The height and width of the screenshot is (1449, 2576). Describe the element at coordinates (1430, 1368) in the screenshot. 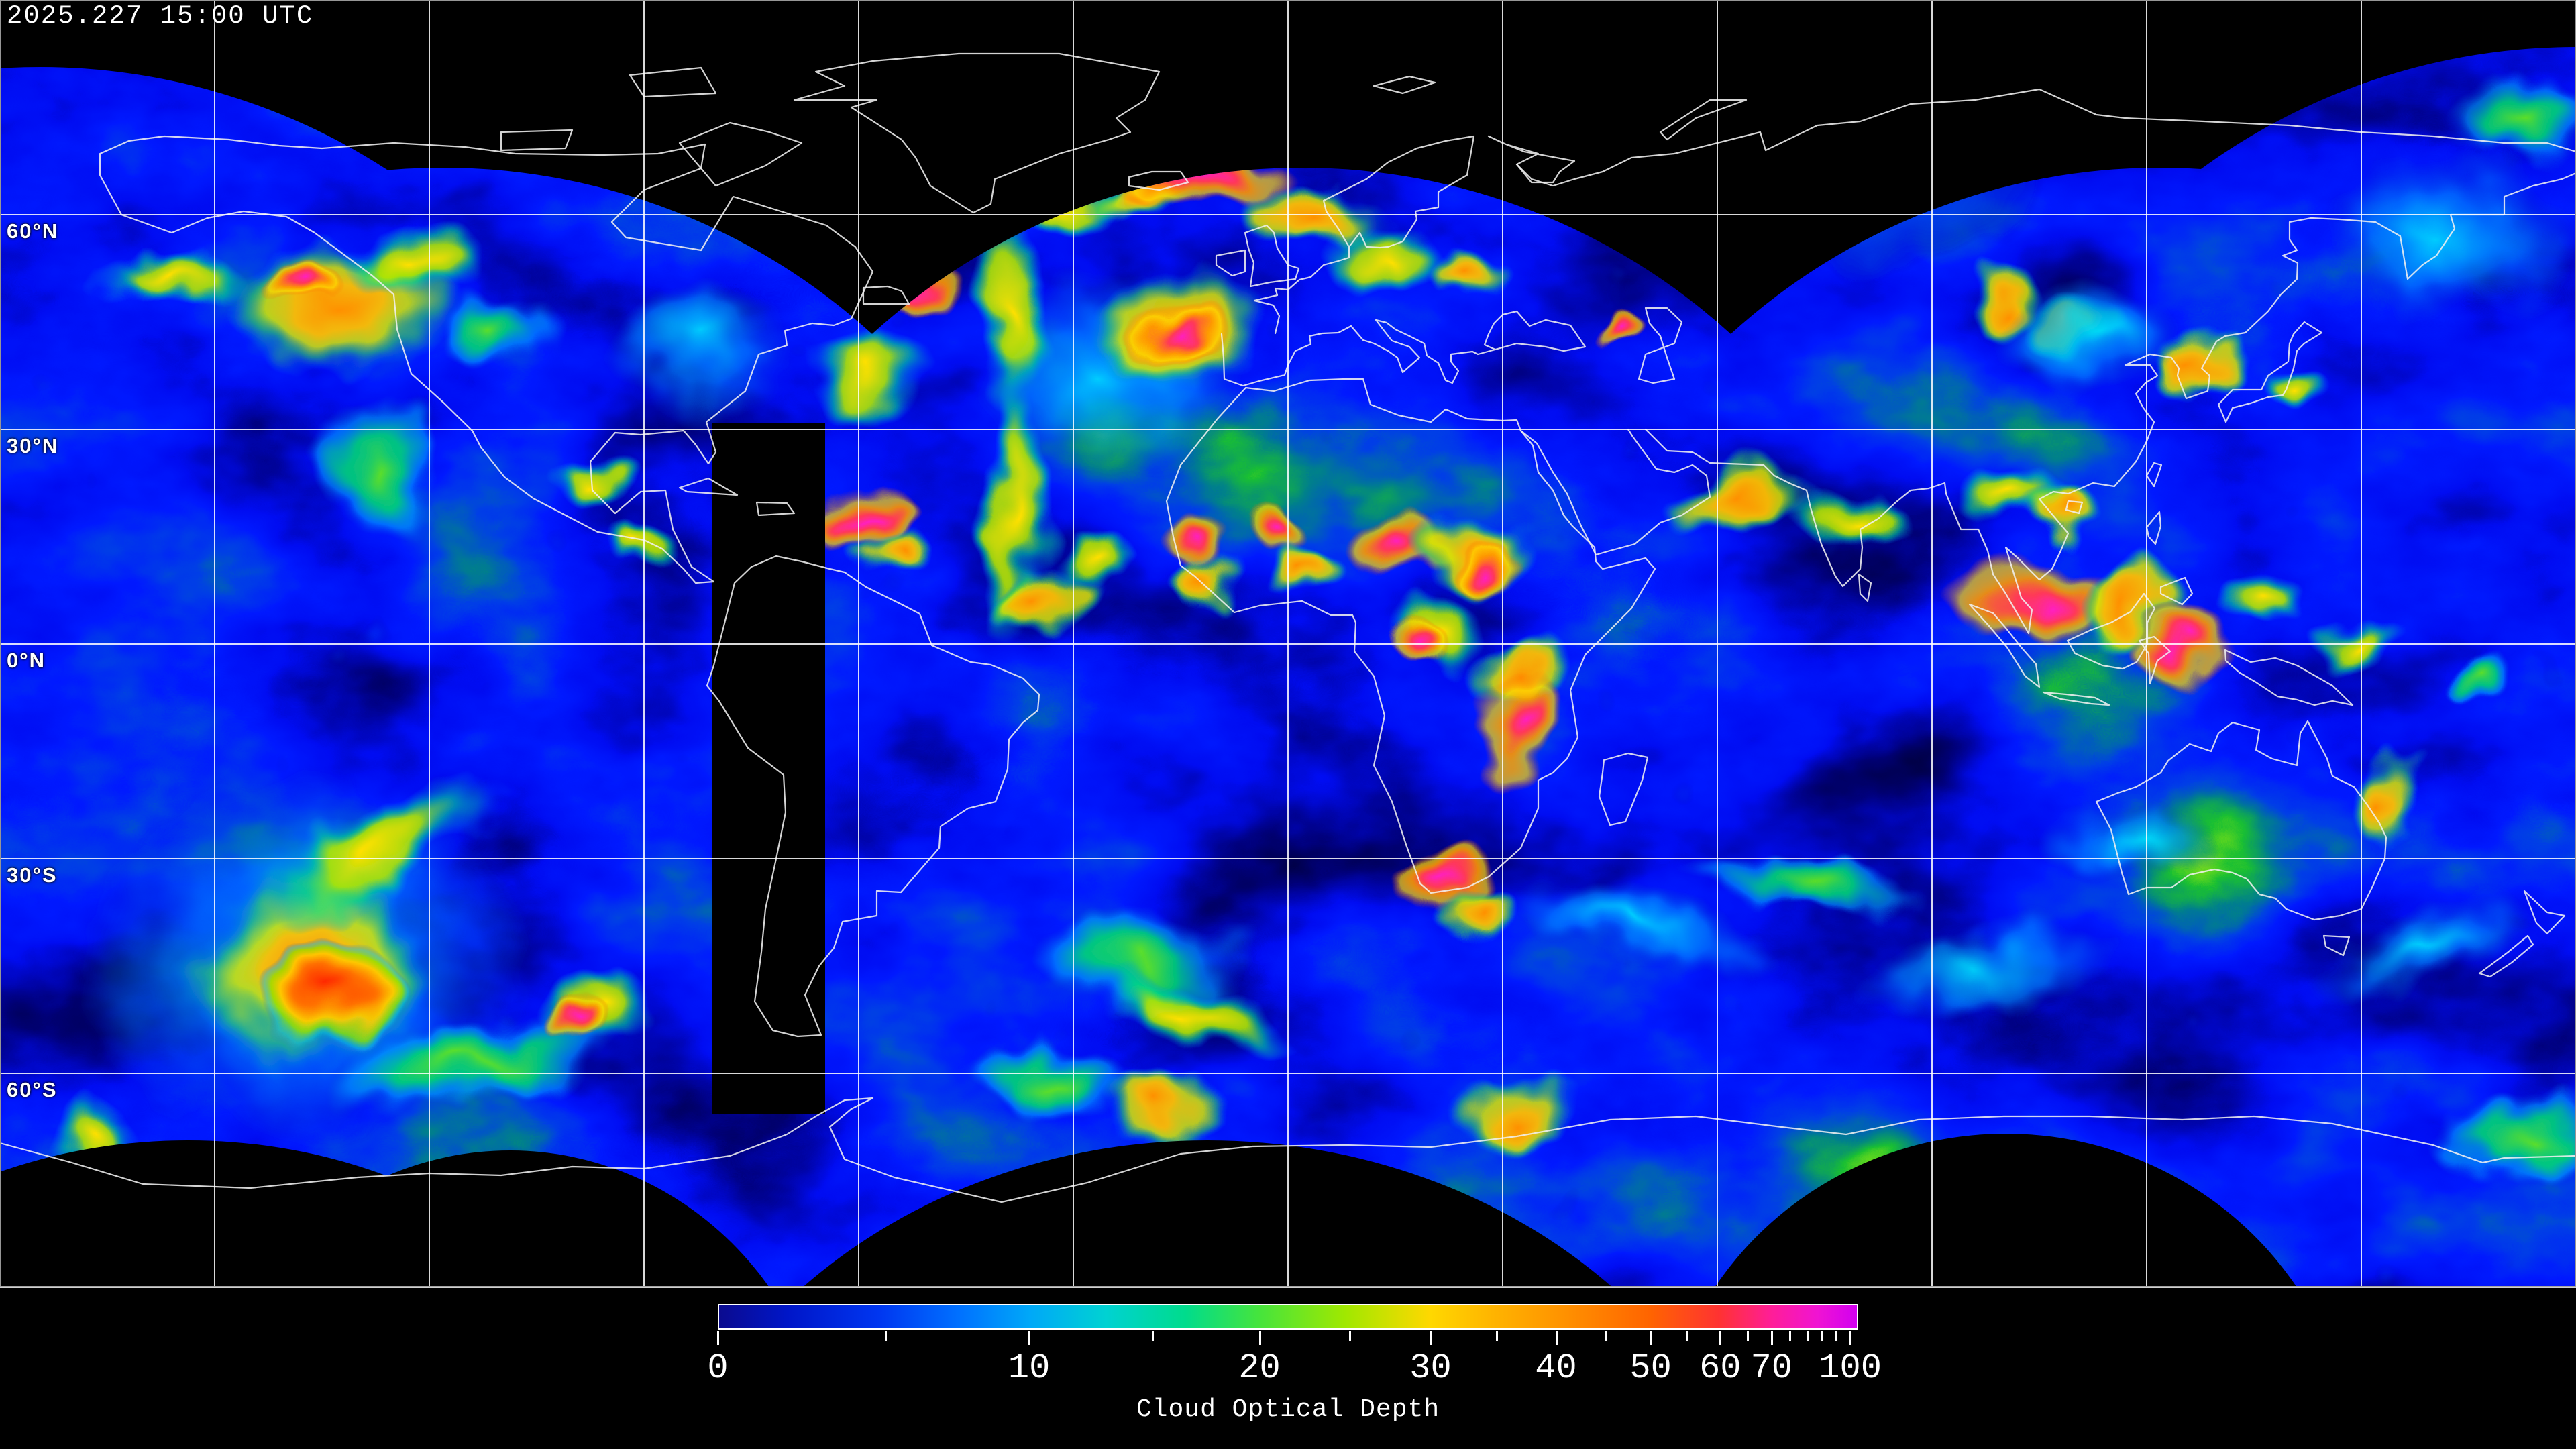

I see `colorbar-tick-label: 30` at that location.